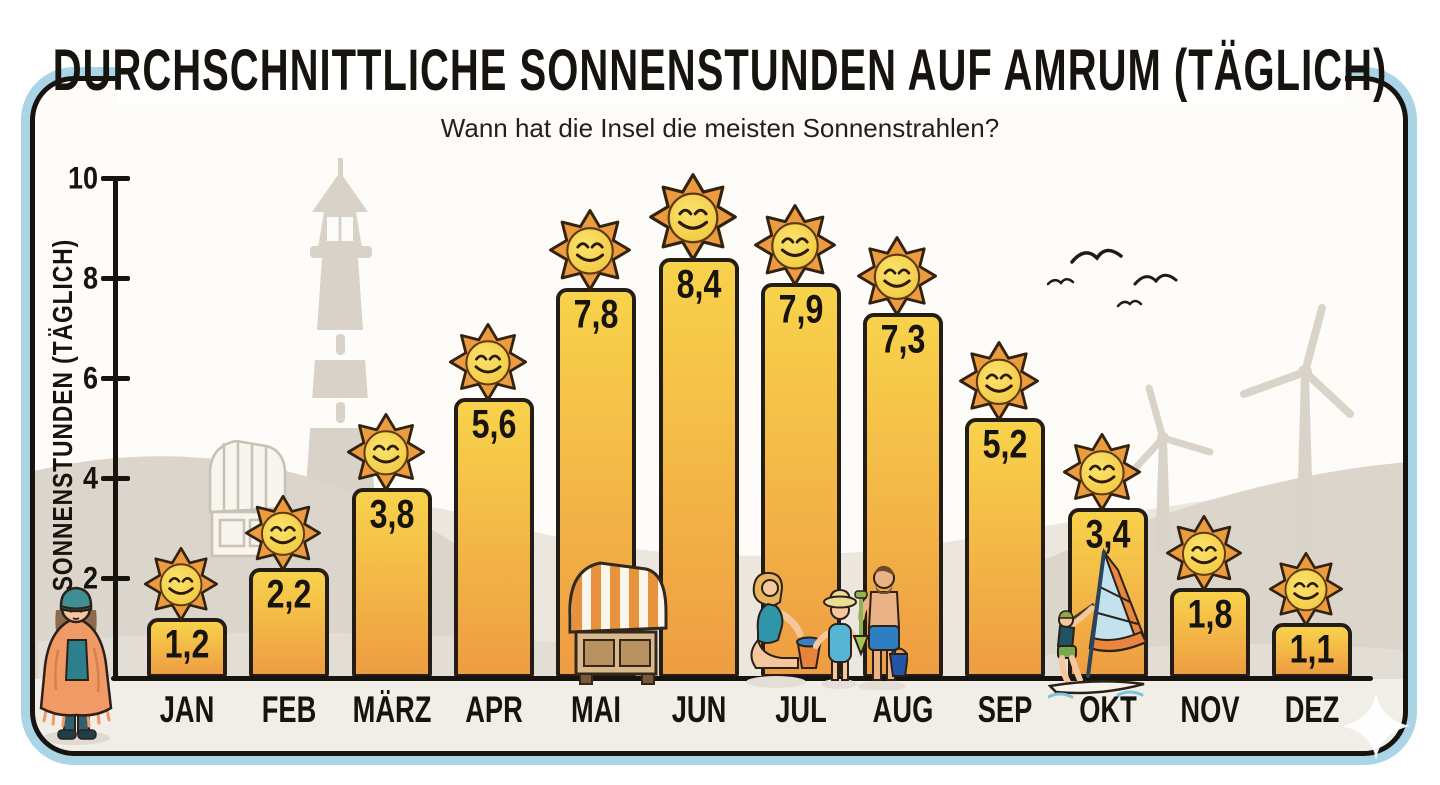  What do you see at coordinates (777, 620) in the screenshot?
I see `mother-figure` at bounding box center [777, 620].